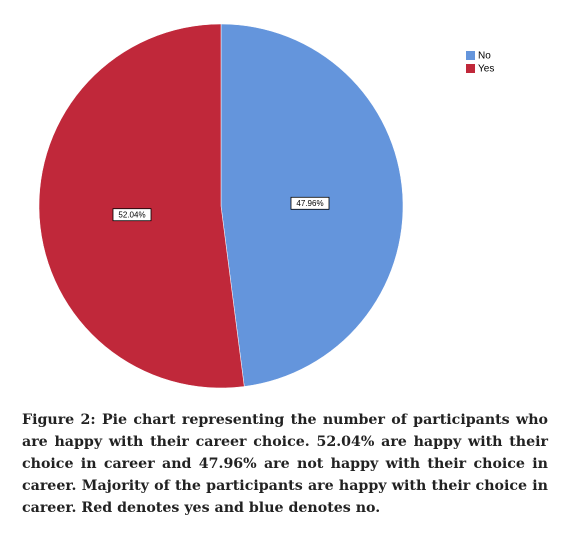 The image size is (563, 536). I want to click on data-label: 47.96%, so click(309, 203).